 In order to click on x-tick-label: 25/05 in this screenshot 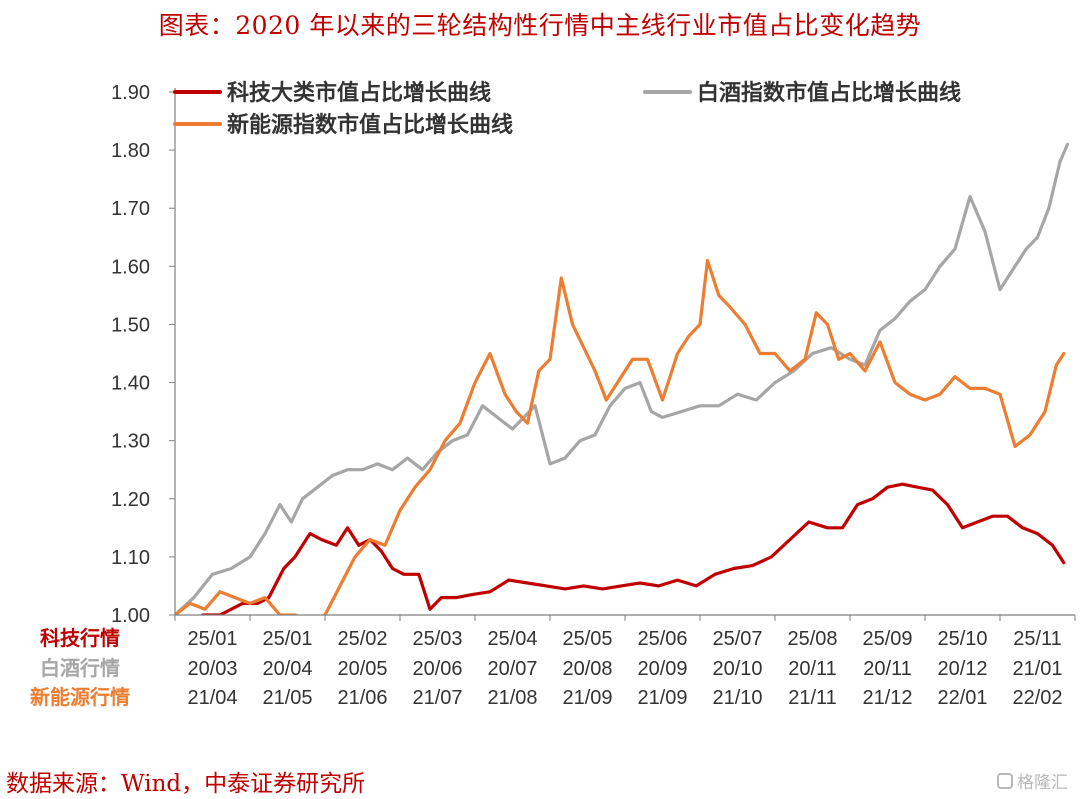, I will do `click(587, 639)`.